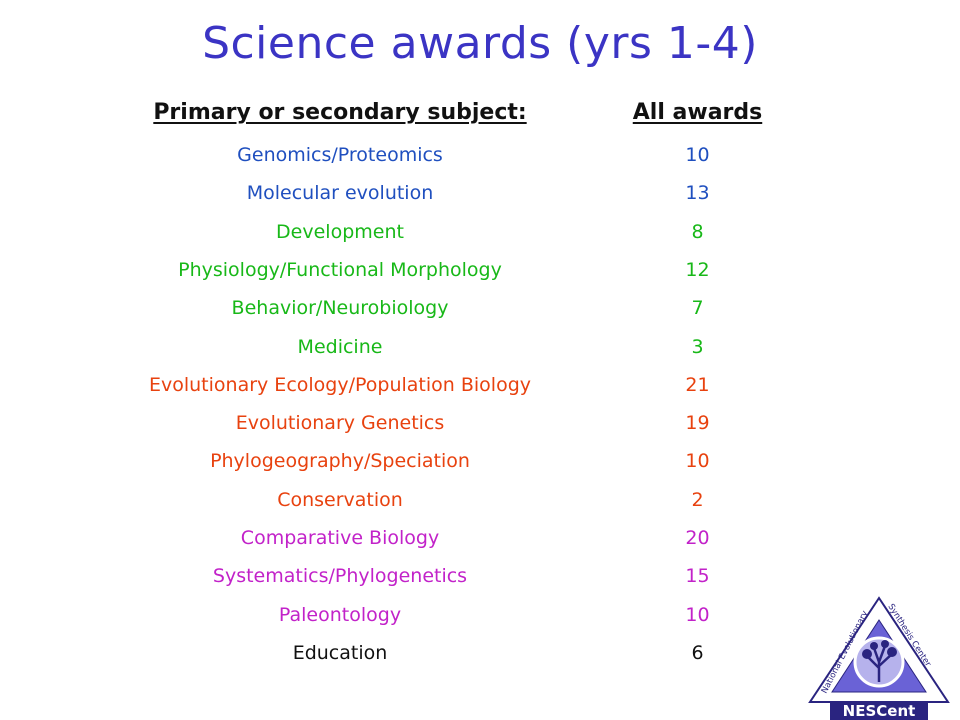  What do you see at coordinates (480, 193) in the screenshot?
I see `table-row: Molecular evolution 13` at bounding box center [480, 193].